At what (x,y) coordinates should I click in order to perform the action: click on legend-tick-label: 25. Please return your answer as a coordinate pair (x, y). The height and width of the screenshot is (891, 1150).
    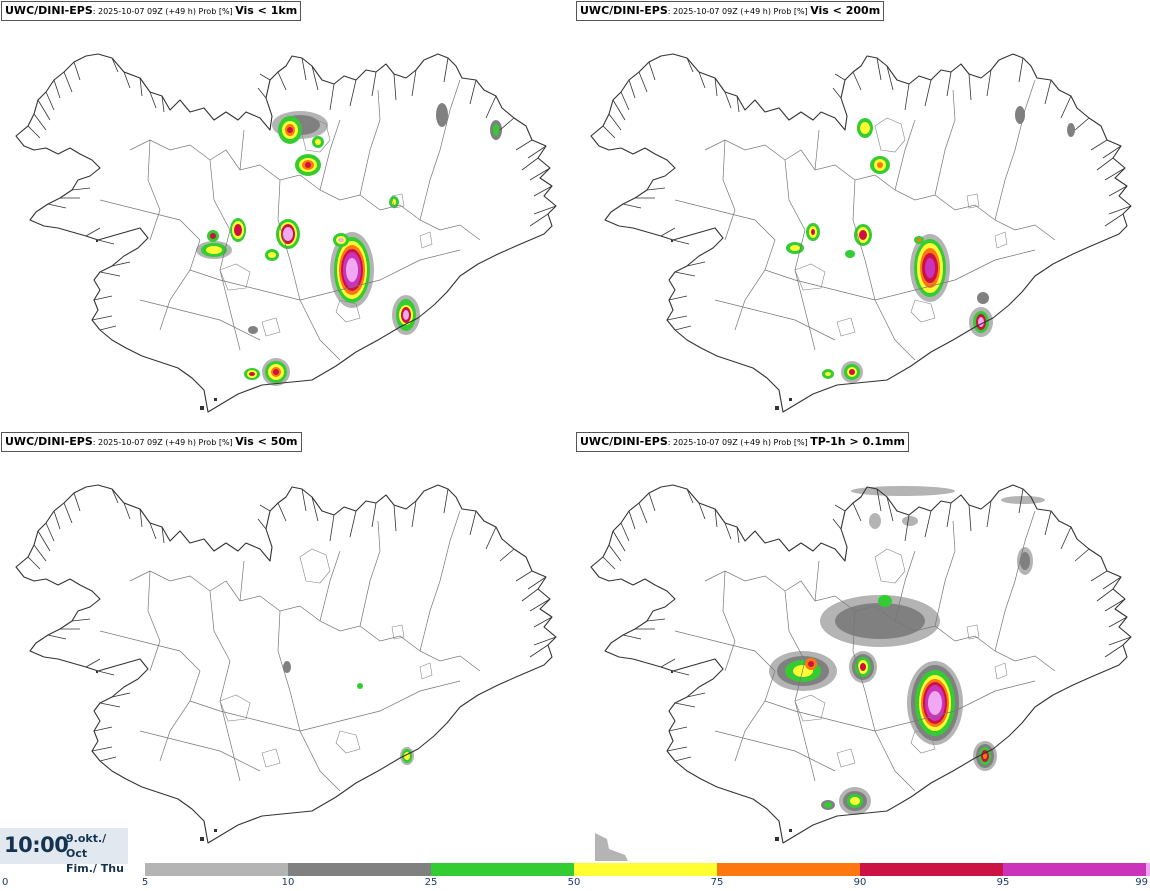
    Looking at the image, I should click on (431, 882).